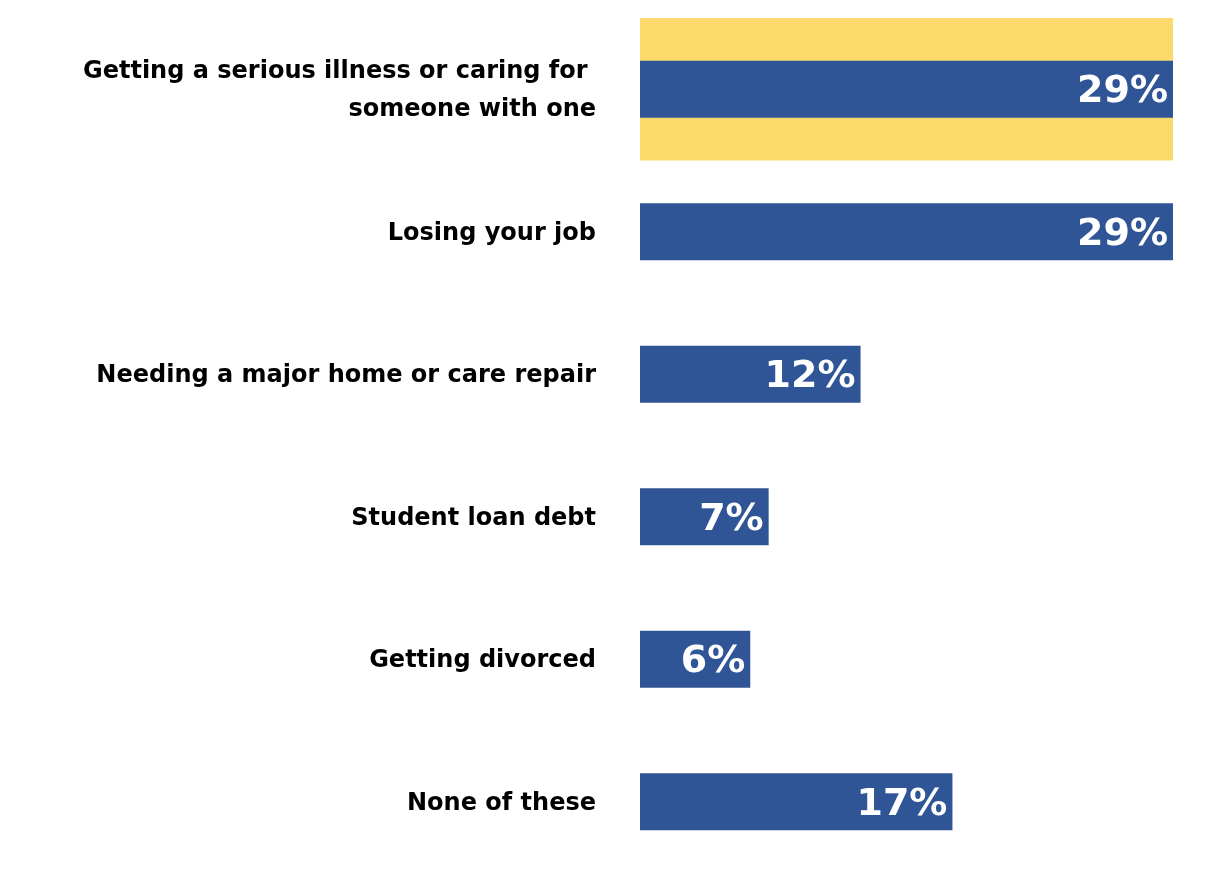  Describe the element at coordinates (473, 516) in the screenshot. I see `y-tick-label: Student loan debt` at that location.